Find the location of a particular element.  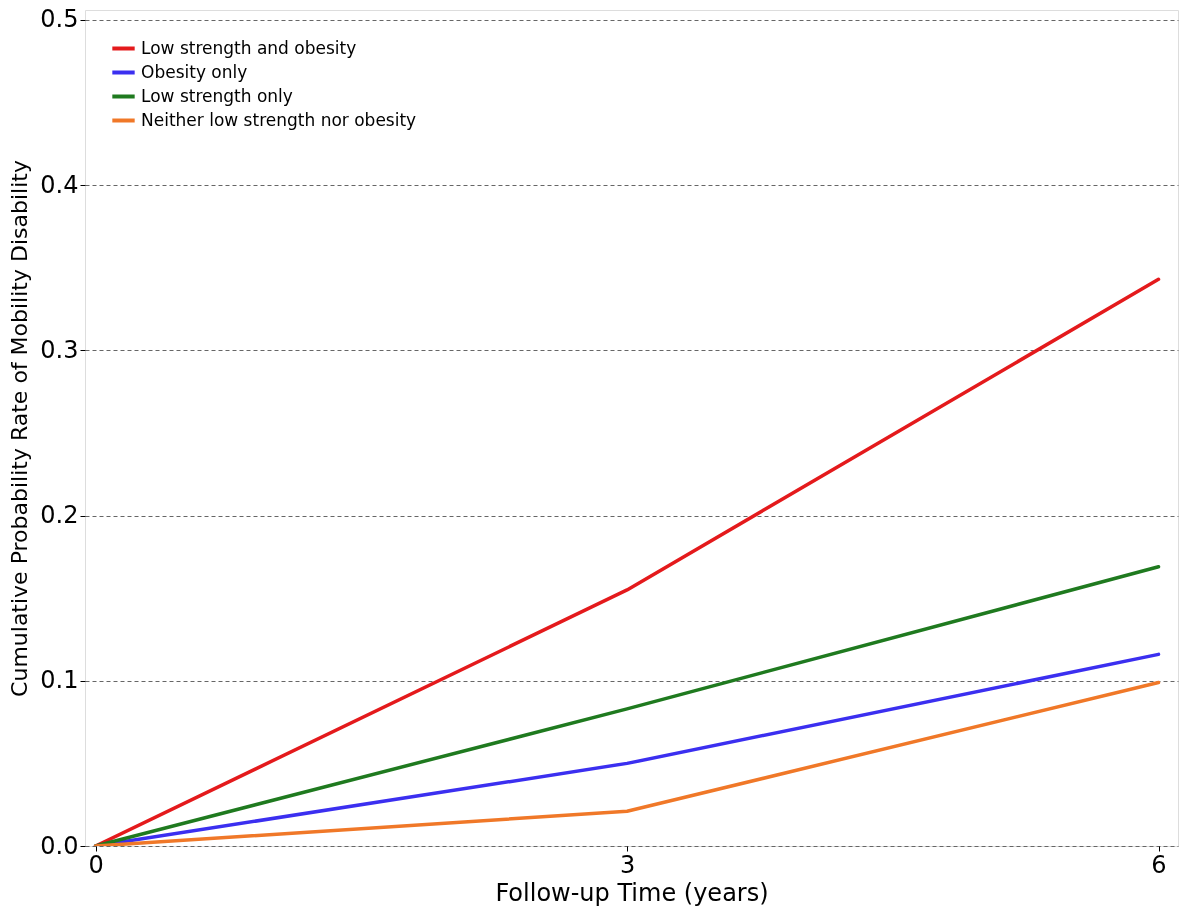

y-tick-label: 0.4 is located at coordinates (59, 184).